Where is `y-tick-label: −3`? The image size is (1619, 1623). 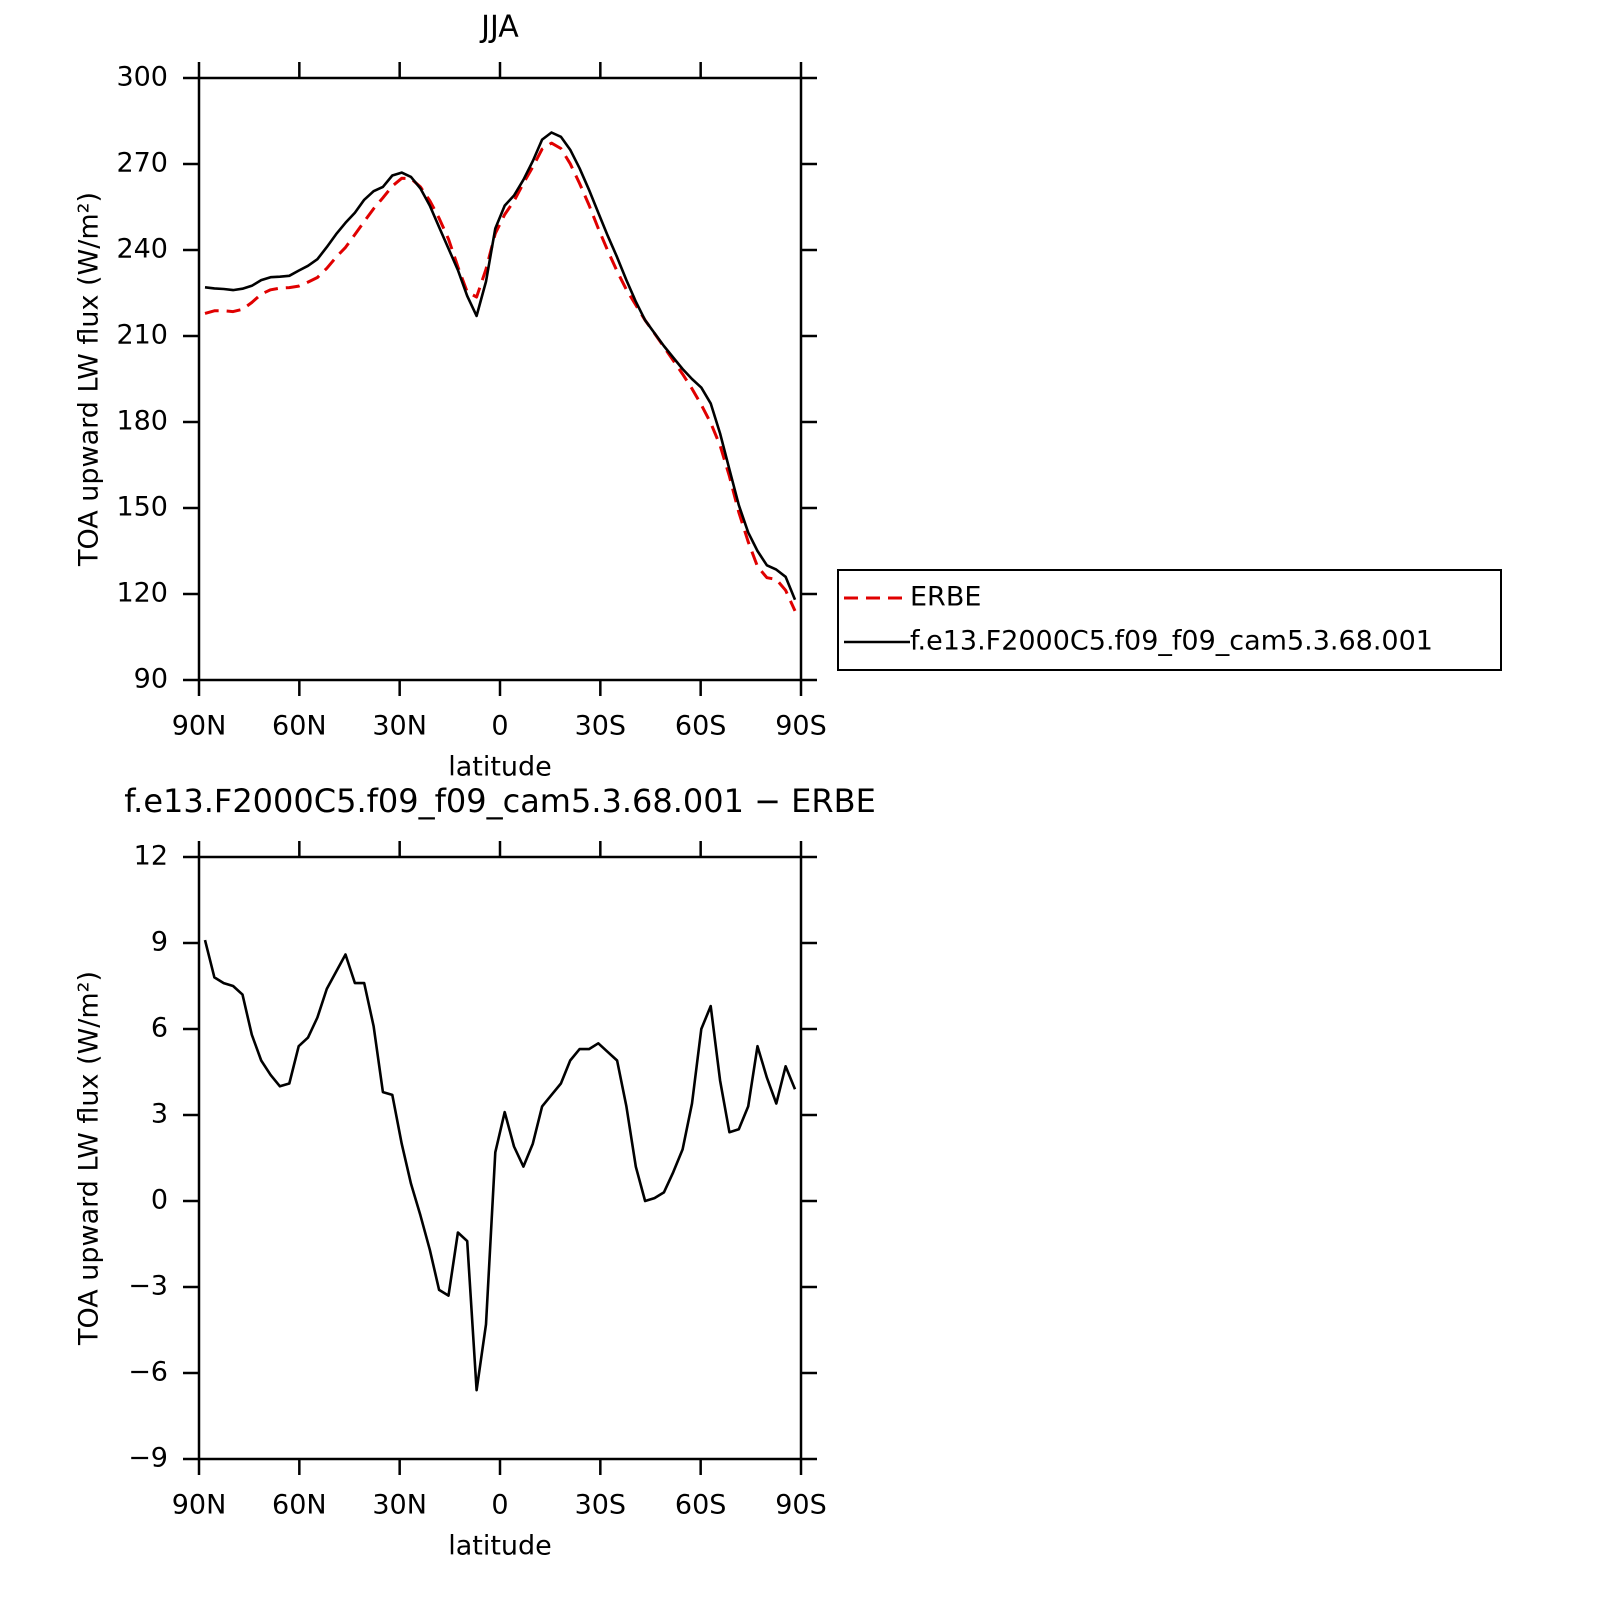 y-tick-label: −3 is located at coordinates (148, 1286).